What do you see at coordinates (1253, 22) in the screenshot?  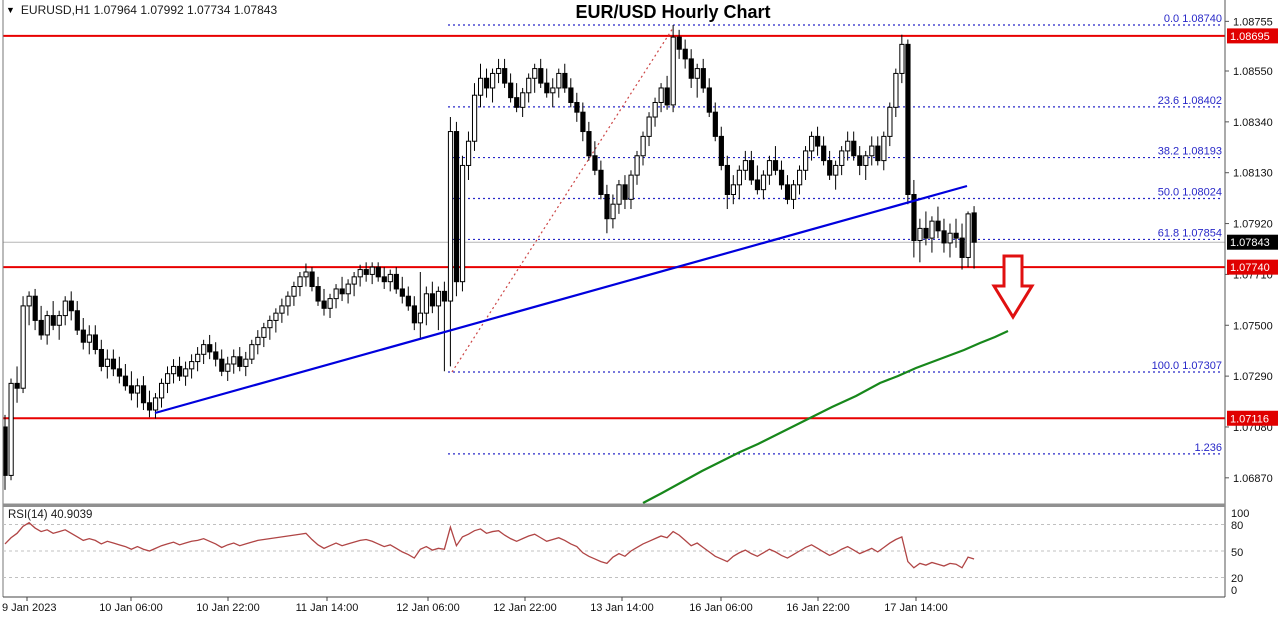 I see `price-tick-label: 1.08755` at bounding box center [1253, 22].